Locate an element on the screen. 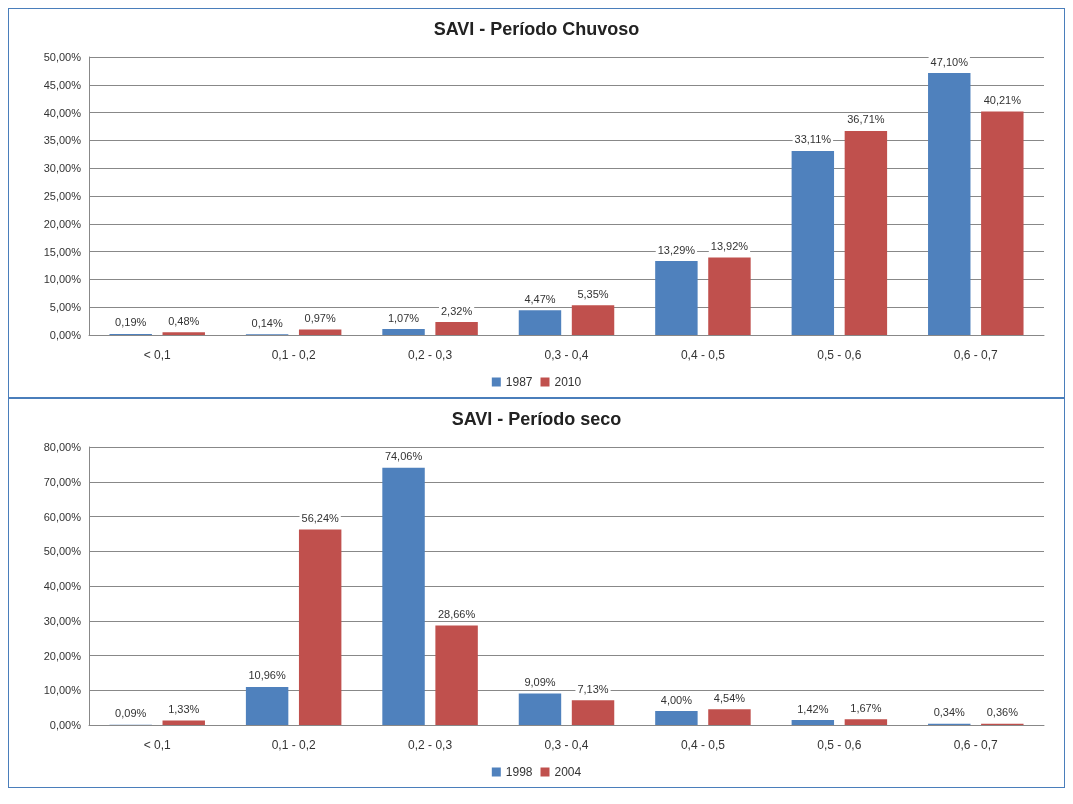 The image size is (1073, 804). data-label: 28,66% is located at coordinates (456, 613).